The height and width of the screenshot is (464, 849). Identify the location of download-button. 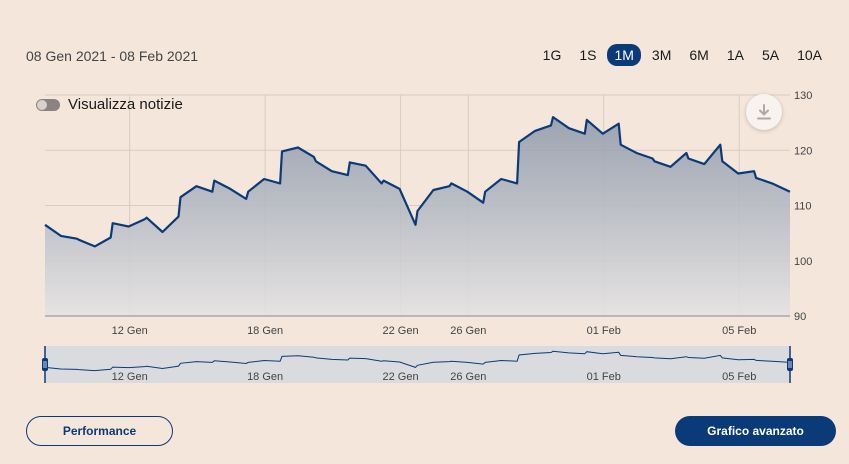
(764, 112).